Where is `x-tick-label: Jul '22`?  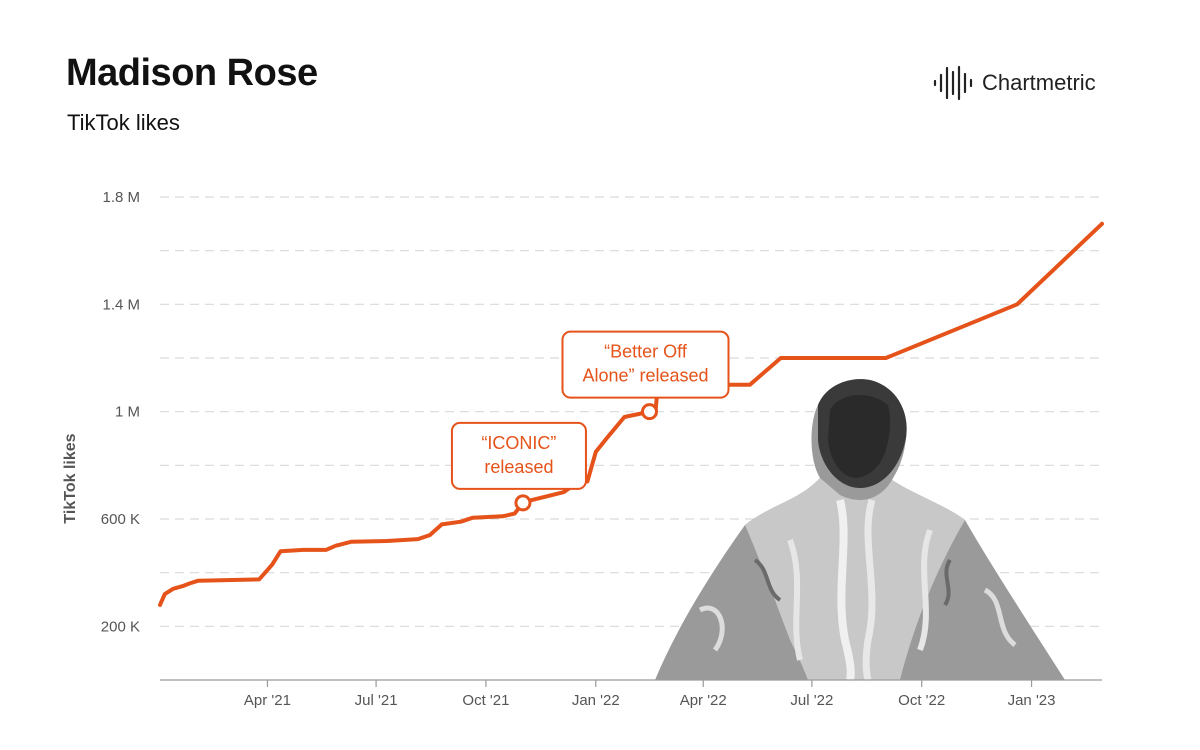 x-tick-label: Jul '22 is located at coordinates (811, 700).